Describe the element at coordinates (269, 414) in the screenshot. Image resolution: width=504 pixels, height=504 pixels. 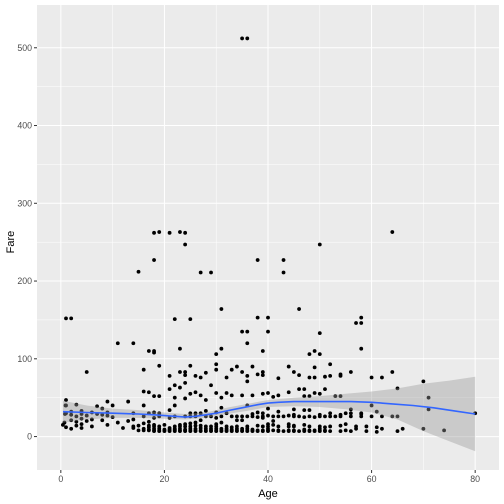
I see `smooth-confidence-band` at that location.